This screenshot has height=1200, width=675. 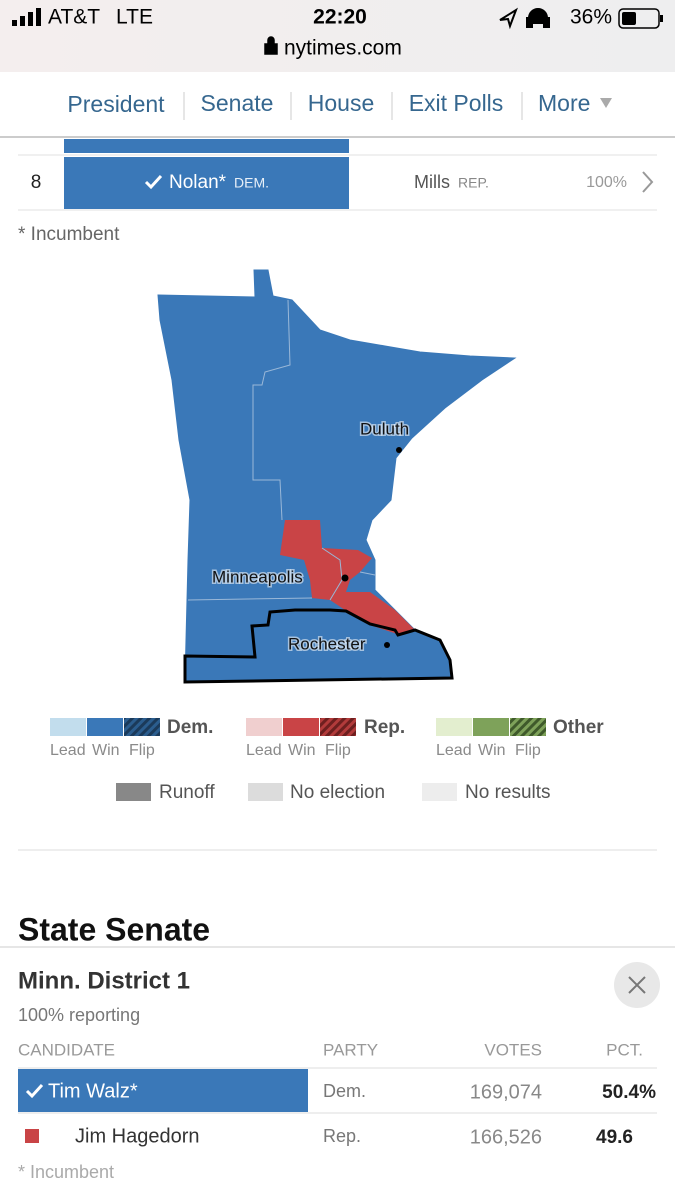 What do you see at coordinates (591, 17) in the screenshot?
I see `battery-percent: 36%` at bounding box center [591, 17].